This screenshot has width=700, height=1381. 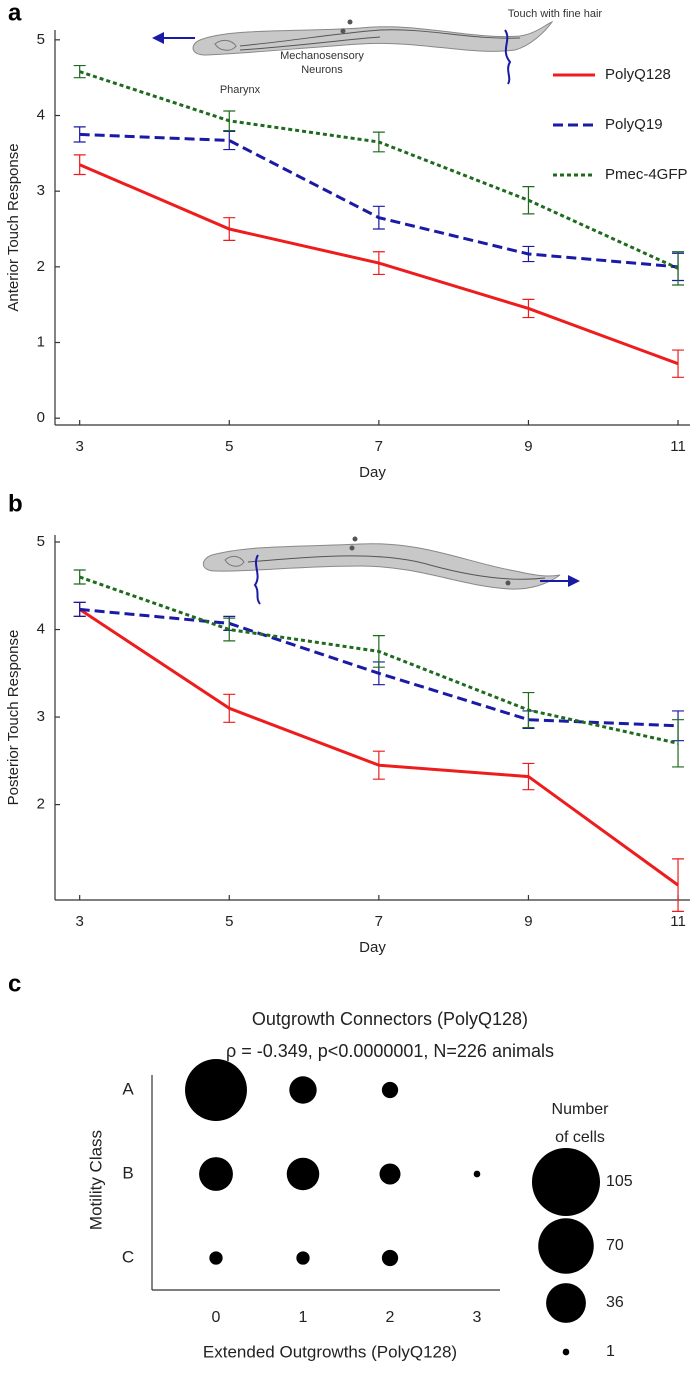 I want to click on x-axis-label: Extended Outgrowths (PolyQ128), so click(x=330, y=1351).